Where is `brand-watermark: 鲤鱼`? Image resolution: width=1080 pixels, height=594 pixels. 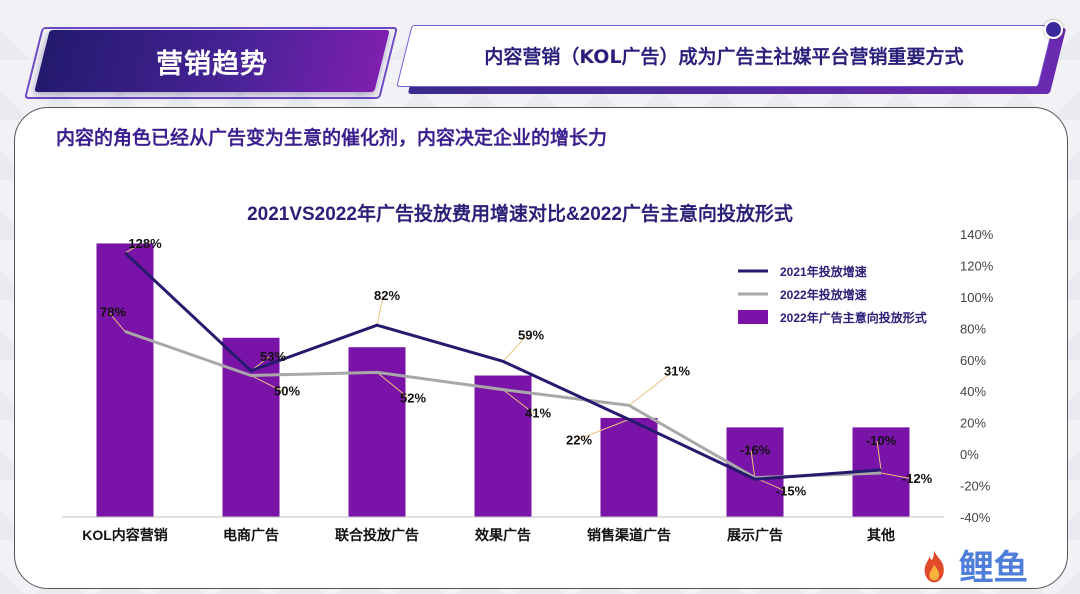 brand-watermark: 鲤鱼 is located at coordinates (990, 566).